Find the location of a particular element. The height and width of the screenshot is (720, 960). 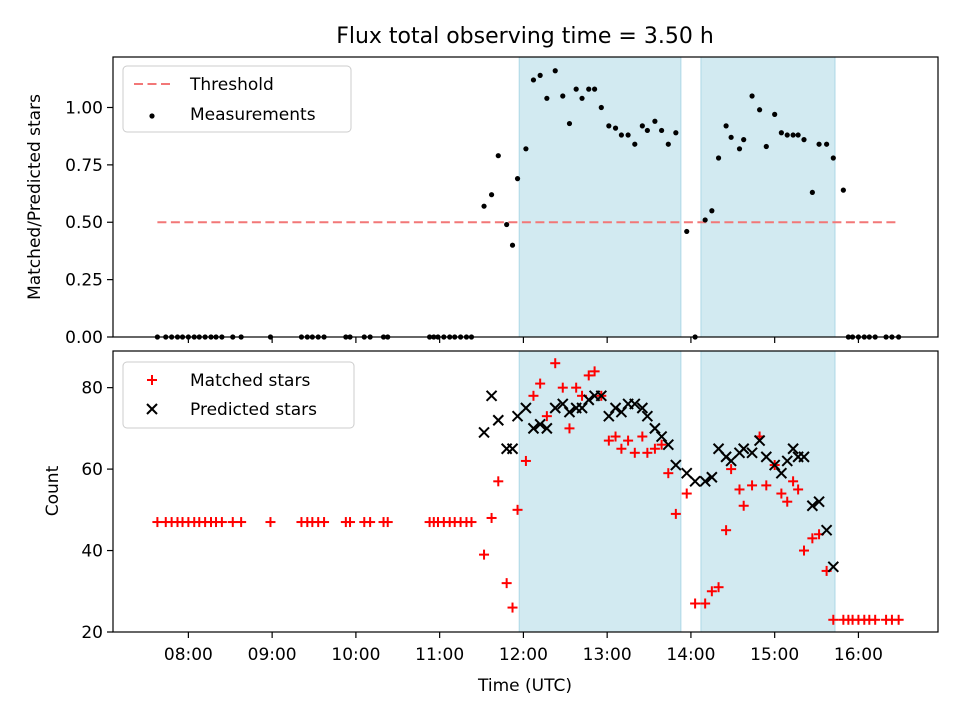

x-tick-label: 13:00 is located at coordinates (607, 655).